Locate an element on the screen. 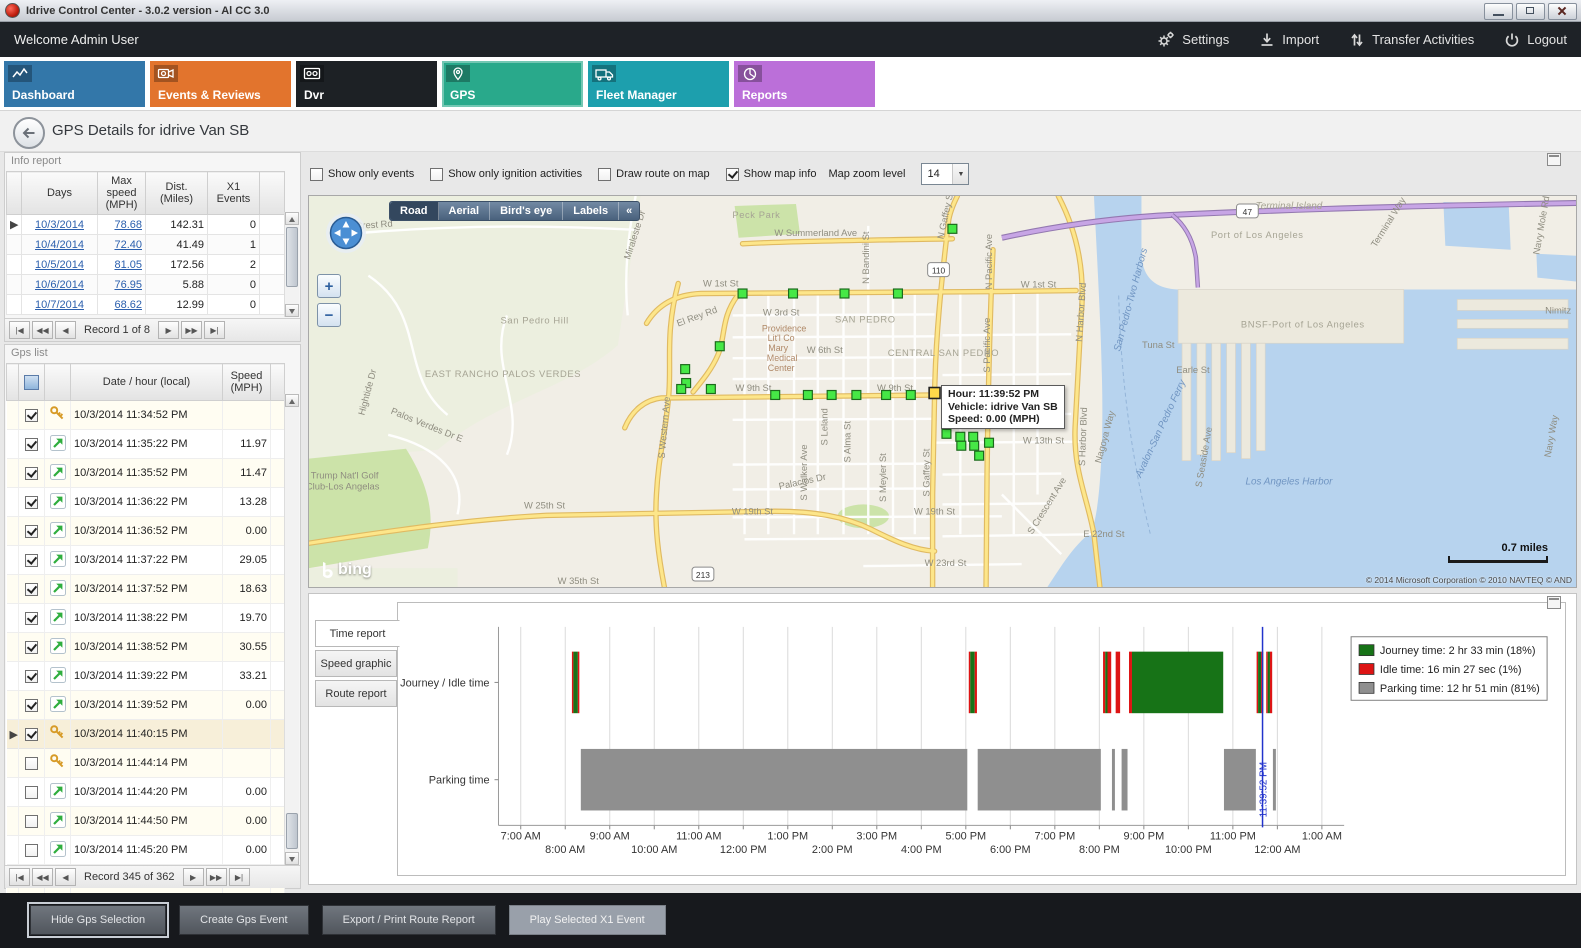 The image size is (1581, 948). gps-list-row: 10/3/2014 11:44:14 PM is located at coordinates (145, 763).